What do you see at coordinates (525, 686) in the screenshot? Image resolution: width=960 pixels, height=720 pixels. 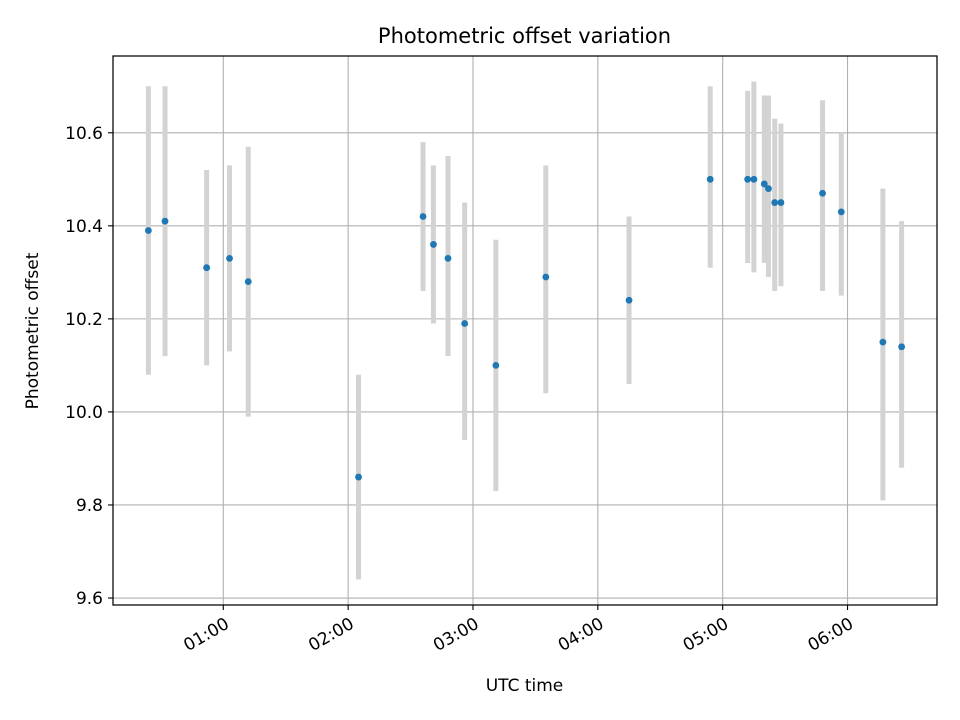 I see `x-axis-label: UTC time` at bounding box center [525, 686].